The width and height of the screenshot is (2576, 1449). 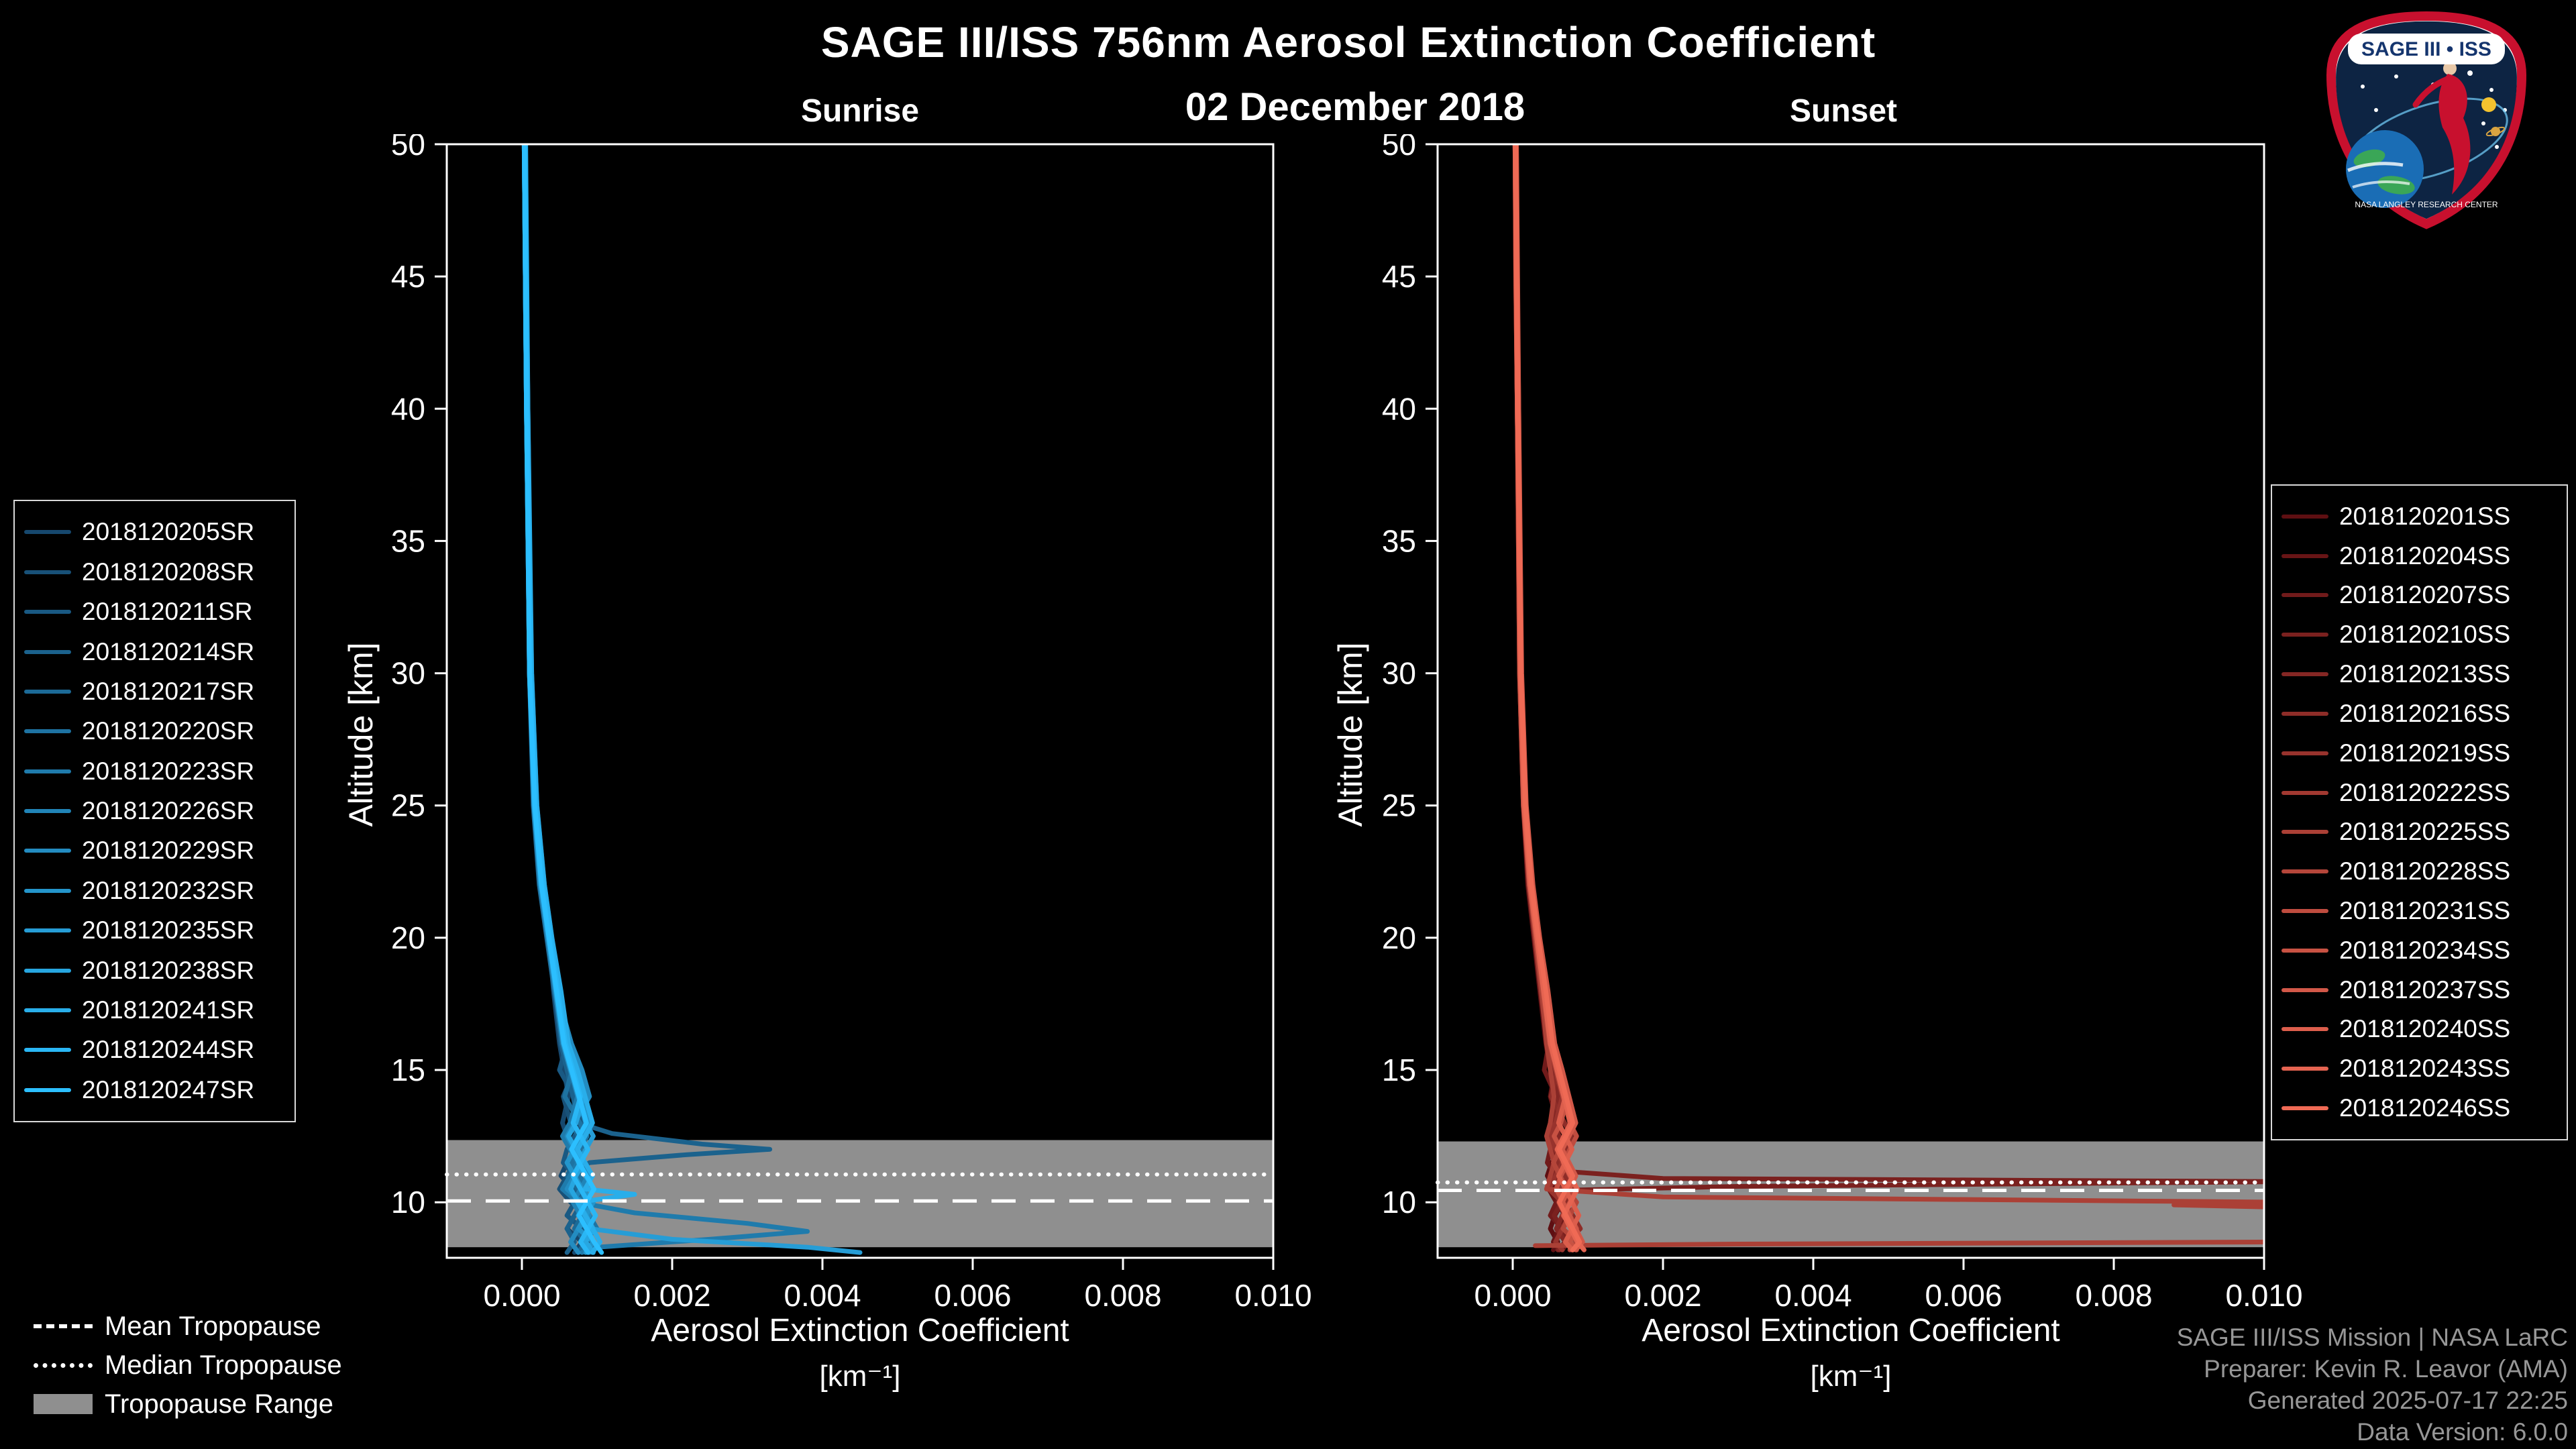 What do you see at coordinates (2425, 871) in the screenshot?
I see `legend-item-label: 2018120228SS` at bounding box center [2425, 871].